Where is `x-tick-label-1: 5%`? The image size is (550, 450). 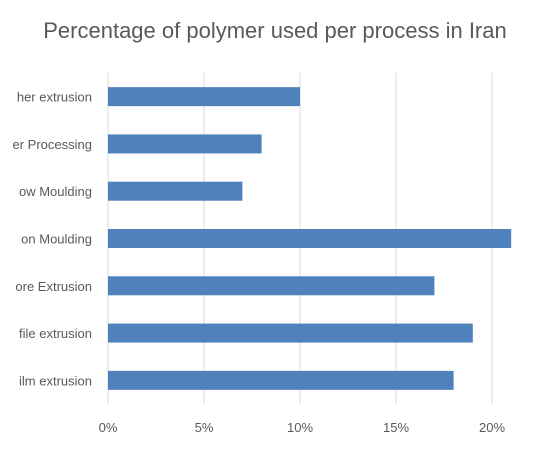
x-tick-label-1: 5% is located at coordinates (204, 427).